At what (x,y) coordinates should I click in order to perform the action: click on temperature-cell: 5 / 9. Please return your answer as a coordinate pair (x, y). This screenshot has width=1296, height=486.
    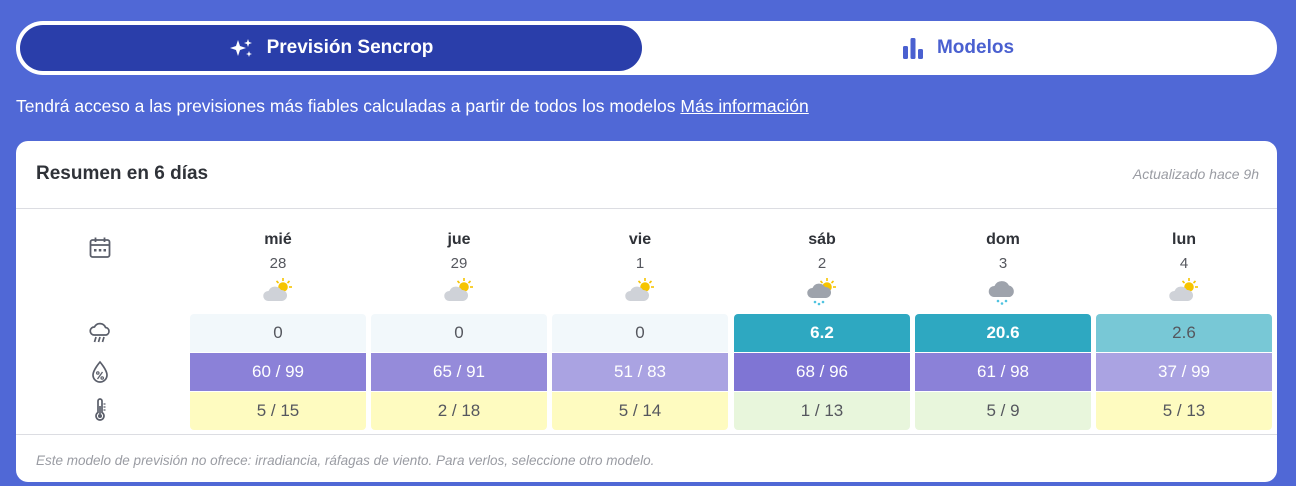
    Looking at the image, I should click on (1003, 411).